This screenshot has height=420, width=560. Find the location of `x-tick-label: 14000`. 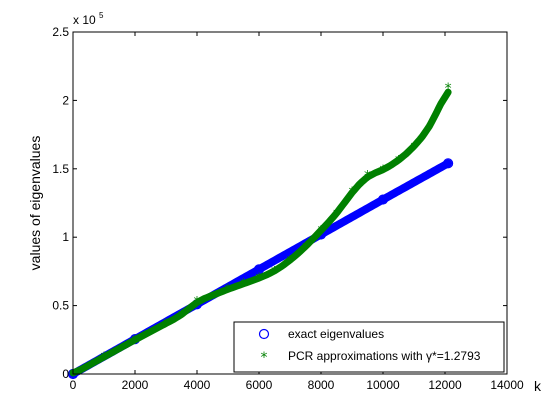

x-tick-label: 14000 is located at coordinates (507, 385).